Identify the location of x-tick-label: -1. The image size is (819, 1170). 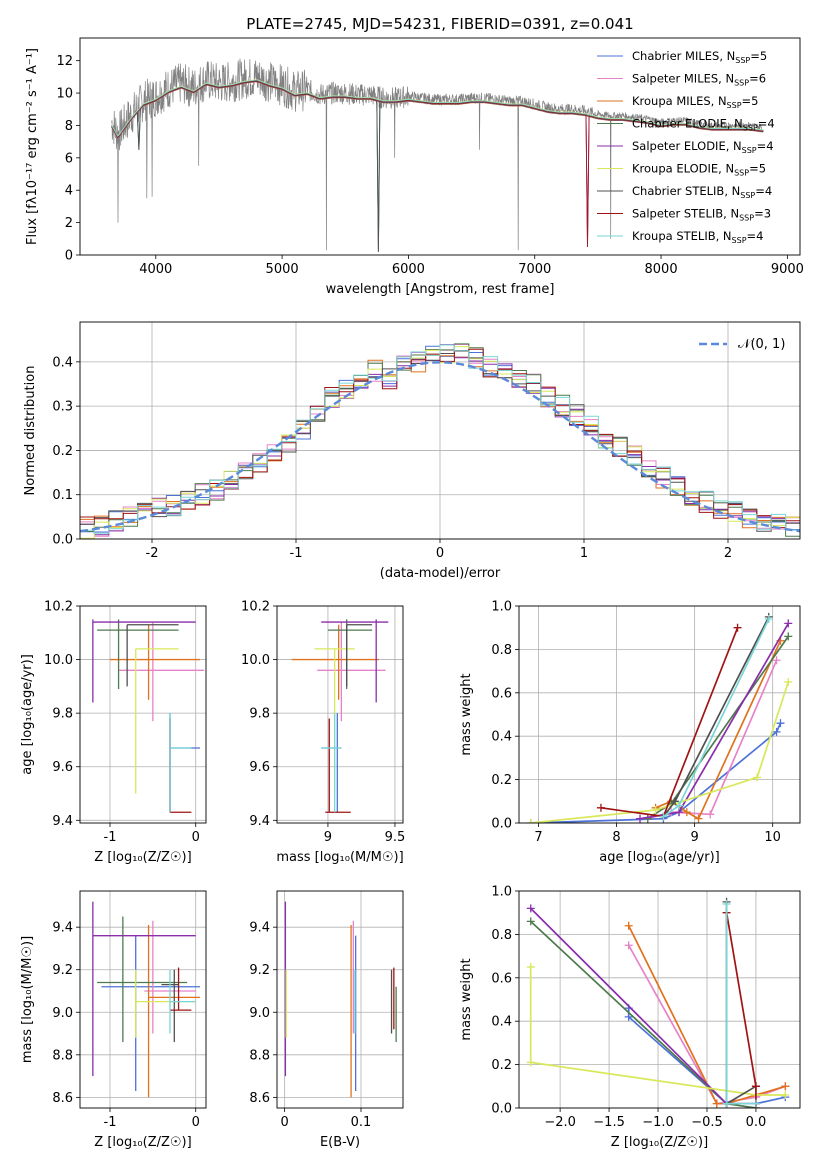
(296, 553).